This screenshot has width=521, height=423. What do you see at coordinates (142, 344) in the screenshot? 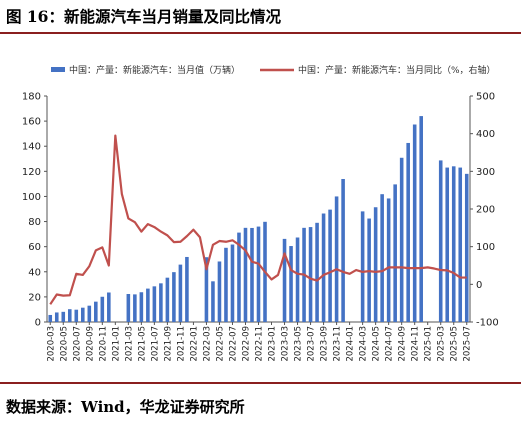
I see `x-tick-label: 2021-05` at bounding box center [142, 344].